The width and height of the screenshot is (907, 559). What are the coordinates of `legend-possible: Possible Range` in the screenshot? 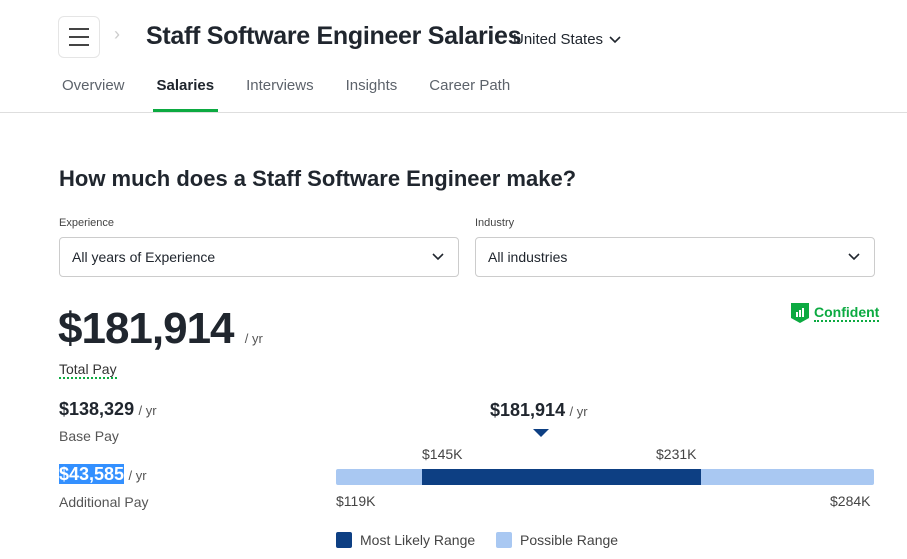 It's located at (557, 540).